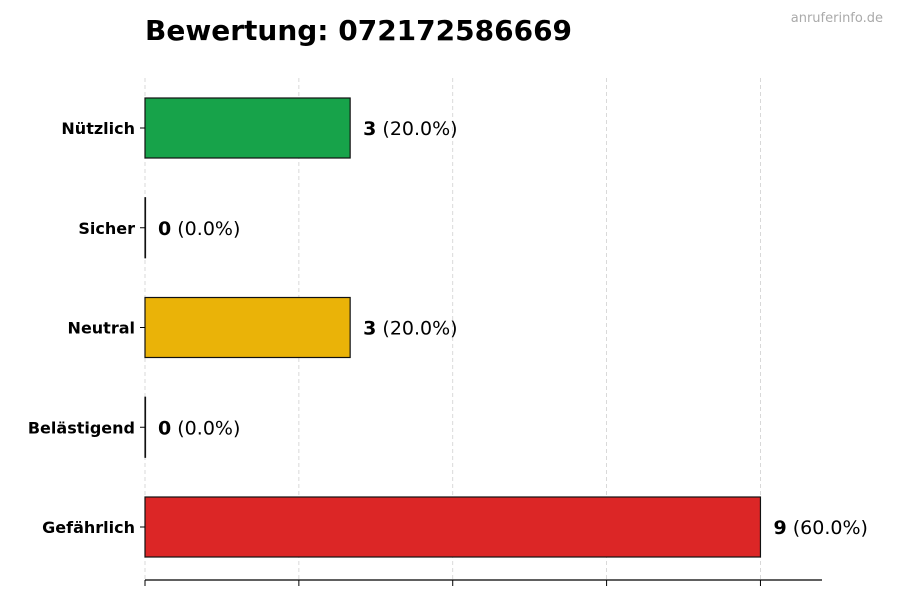 The height and width of the screenshot is (600, 900). Describe the element at coordinates (106, 228) in the screenshot. I see `y-tick-label: Sicher` at that location.